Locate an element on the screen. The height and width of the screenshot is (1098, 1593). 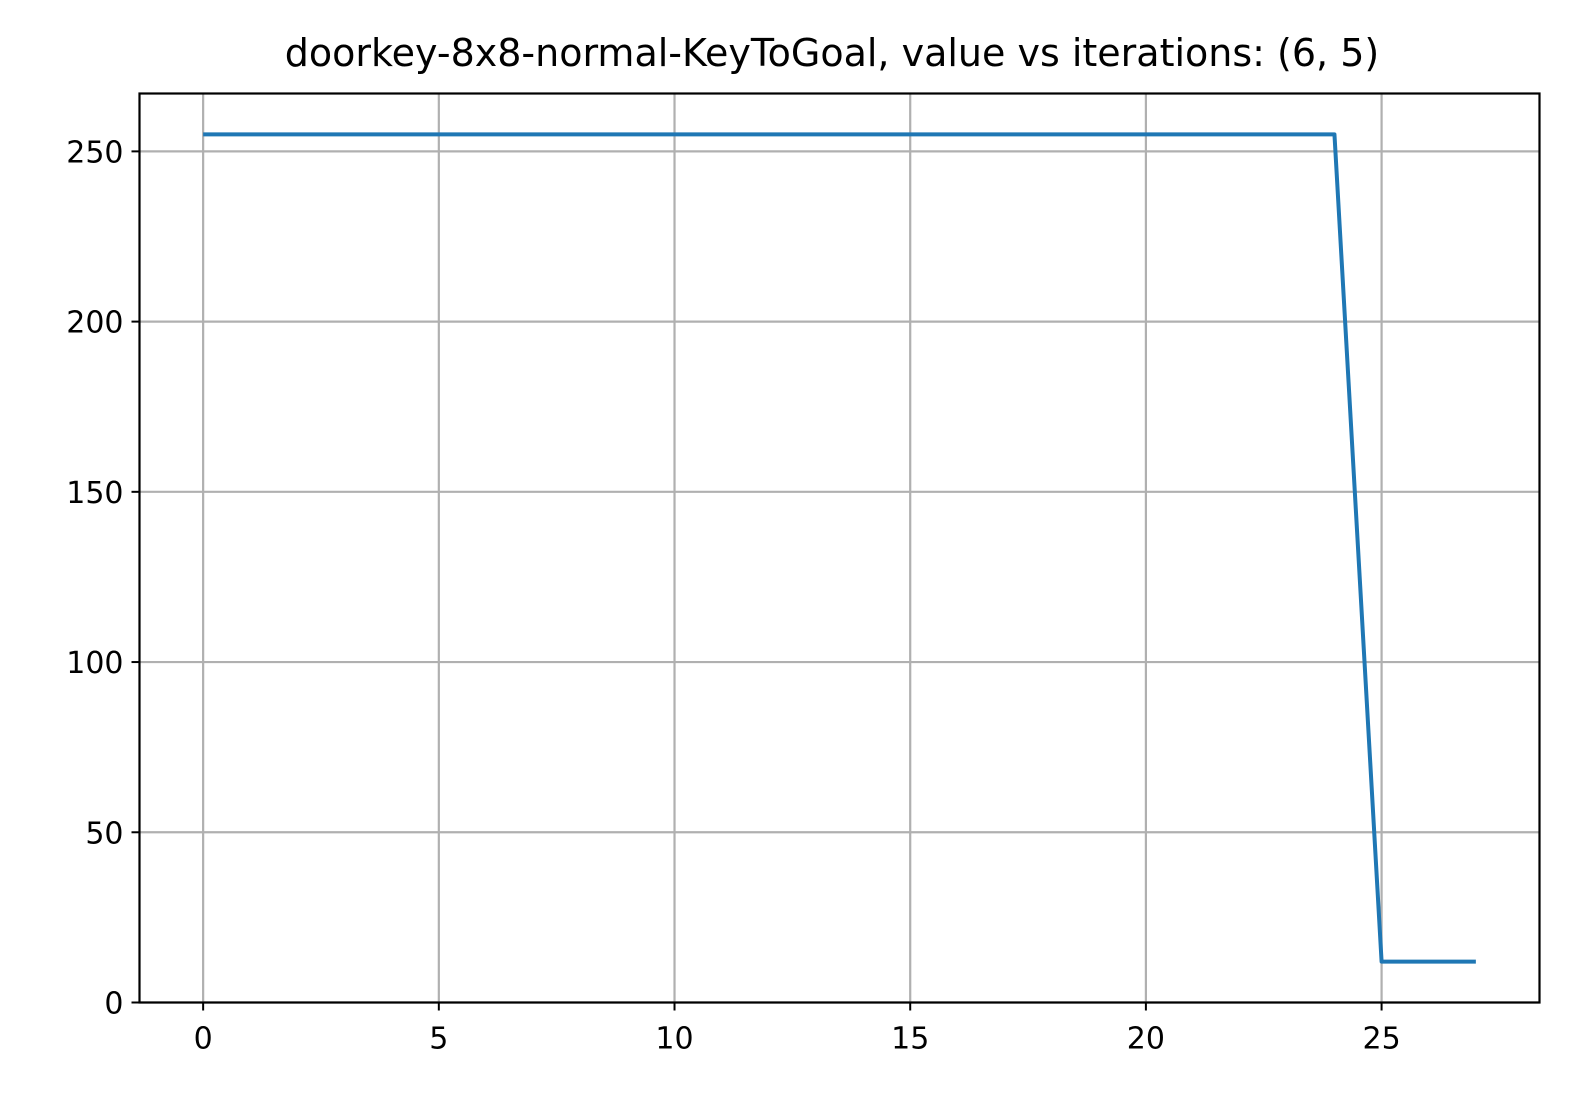
x-tick-label: 5 is located at coordinates (438, 1039).